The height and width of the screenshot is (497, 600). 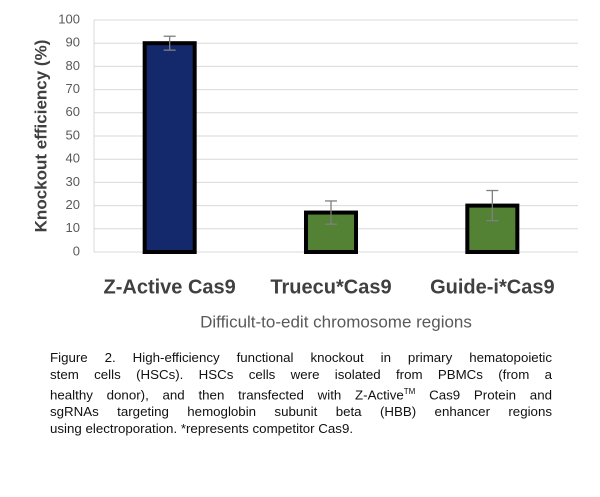 I want to click on x-tick-label: Truecu*Cas9, so click(x=330, y=287).